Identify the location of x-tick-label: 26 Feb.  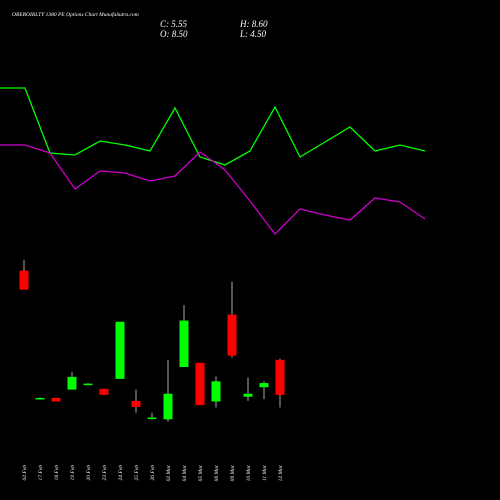
(153, 473).